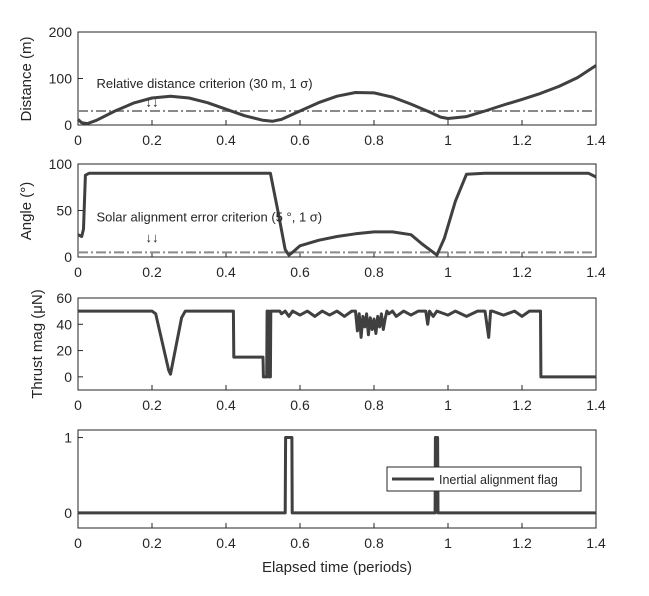  I want to click on x-tick-label-angle: 0.2, so click(152, 272).